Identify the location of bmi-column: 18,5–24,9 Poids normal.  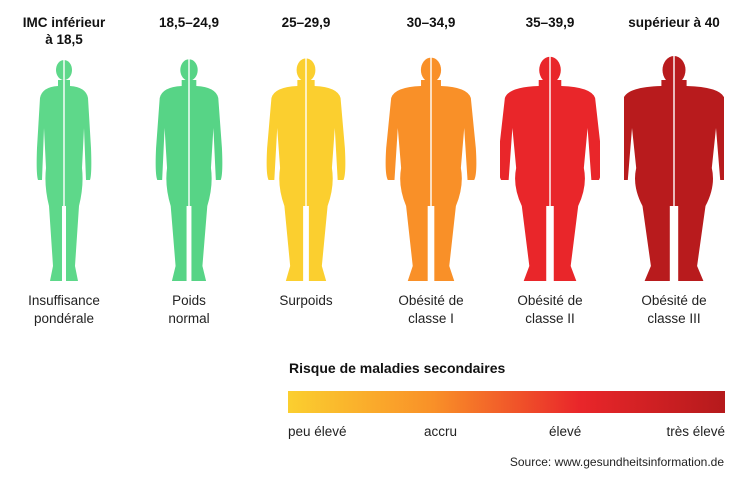
(189, 170).